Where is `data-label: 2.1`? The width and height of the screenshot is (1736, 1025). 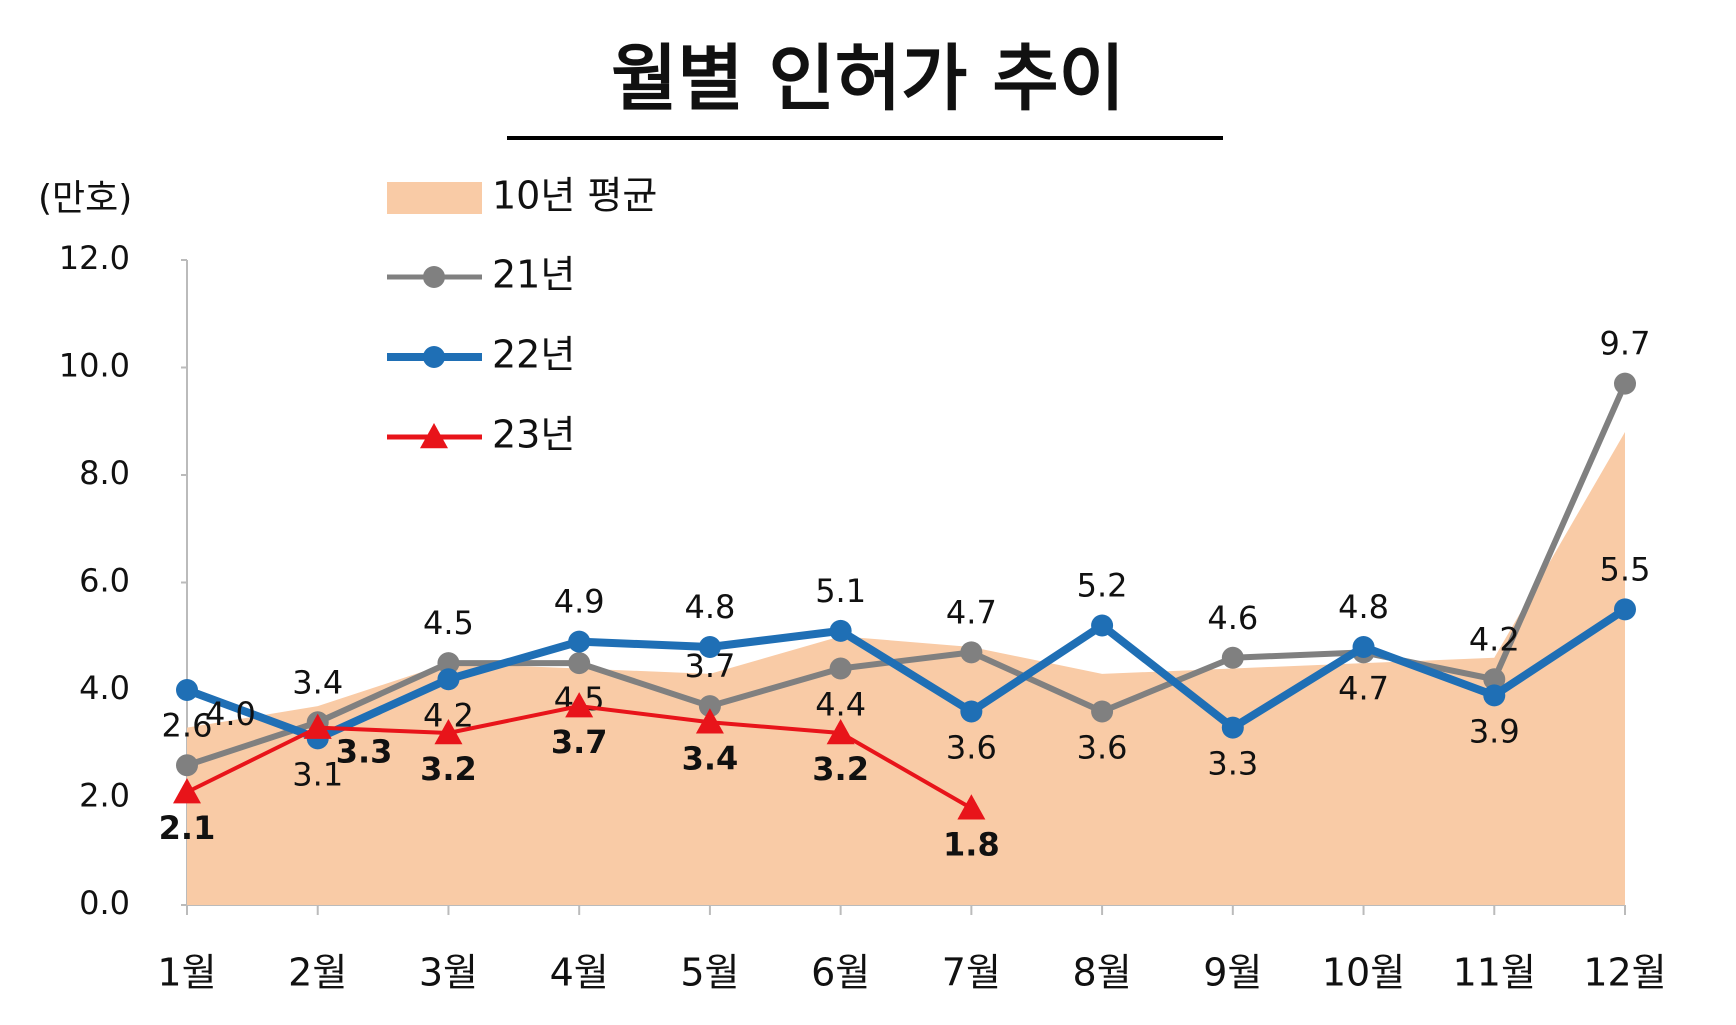
data-label: 2.1 is located at coordinates (187, 828).